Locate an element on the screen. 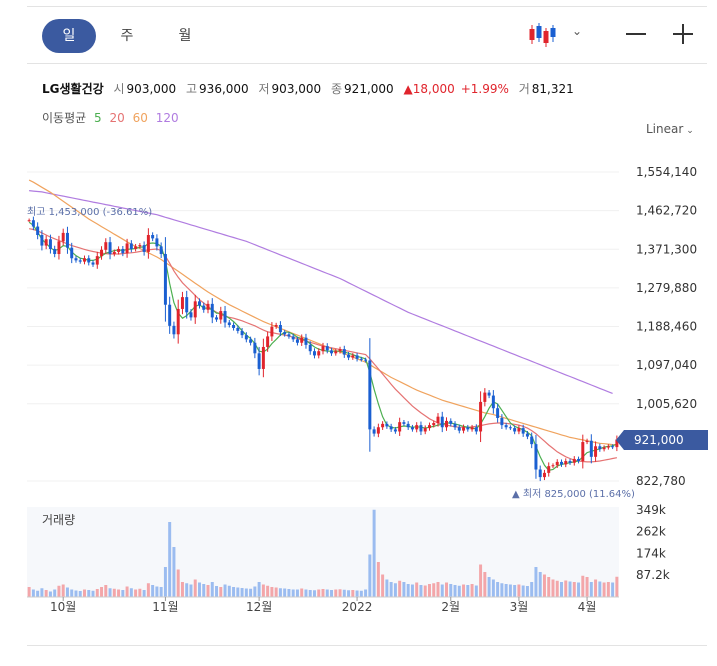 The image size is (717, 666). x-tick-label: 2022 is located at coordinates (357, 607).